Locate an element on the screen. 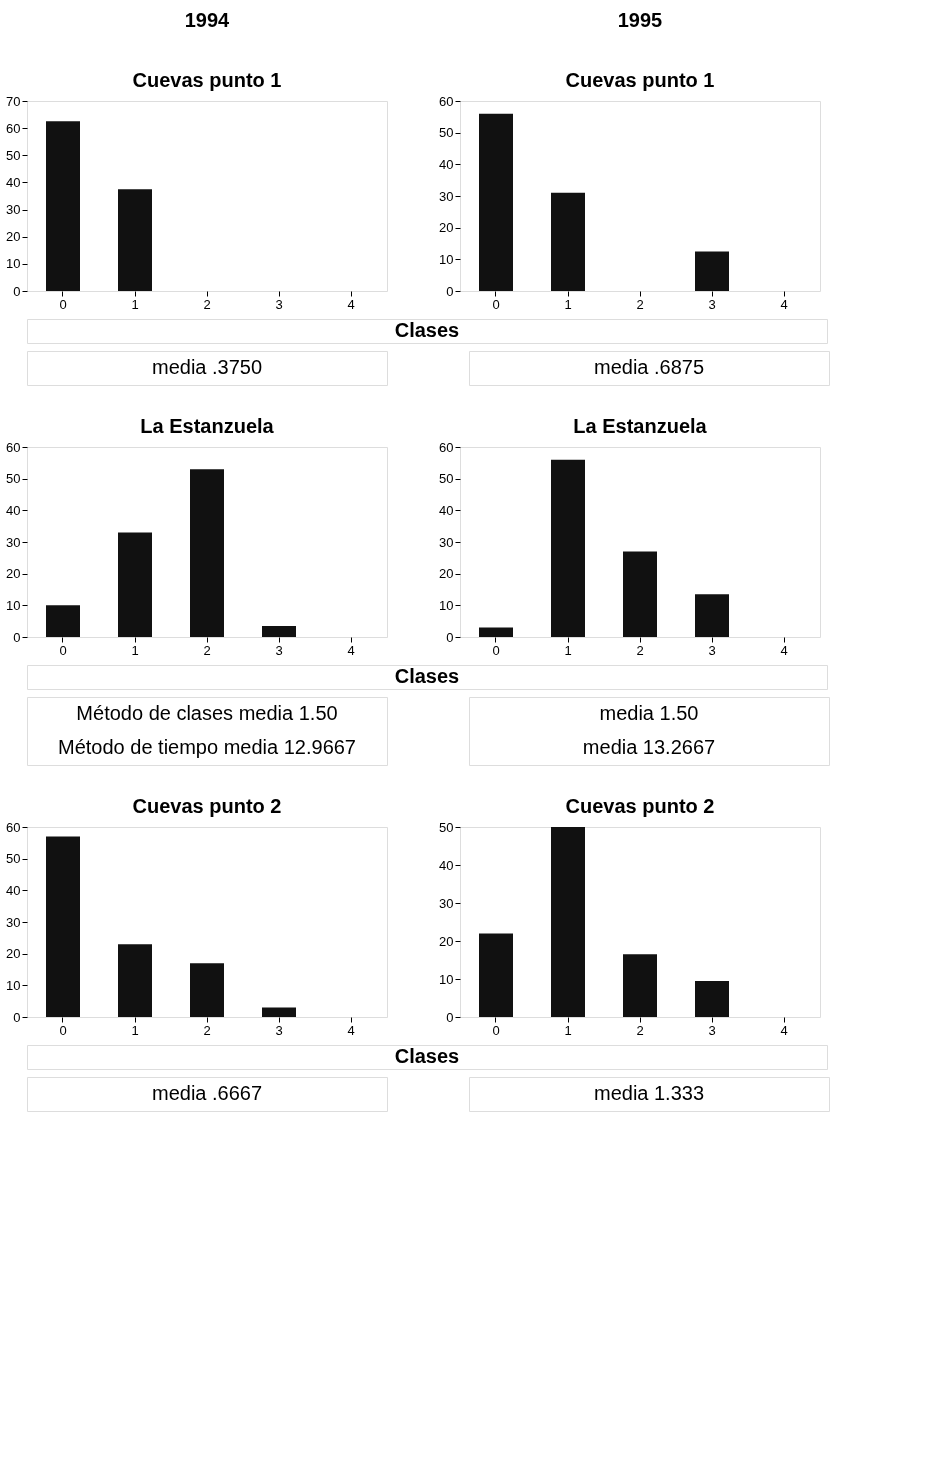  text: media 13.2667 is located at coordinates (649, 747).